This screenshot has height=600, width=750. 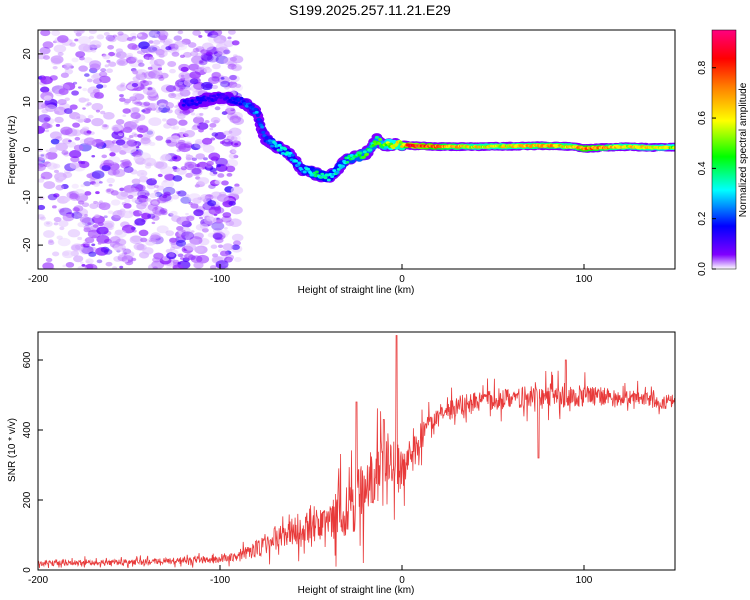 What do you see at coordinates (27, 359) in the screenshot?
I see `snr-y-tick-label: 600` at bounding box center [27, 359].